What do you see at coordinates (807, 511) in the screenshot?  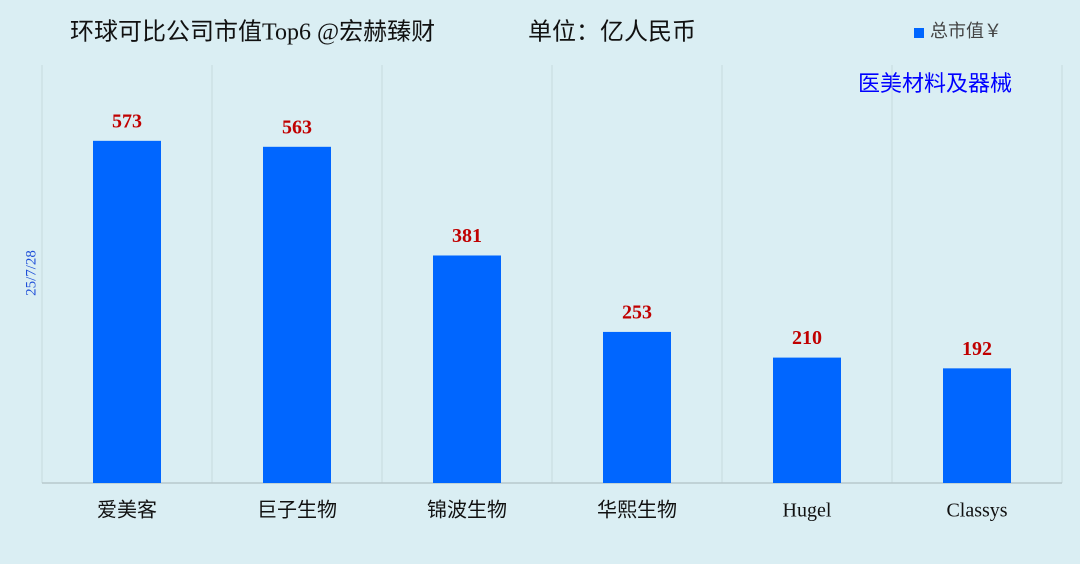 I see `x-tick-label: Hugel` at bounding box center [807, 511].